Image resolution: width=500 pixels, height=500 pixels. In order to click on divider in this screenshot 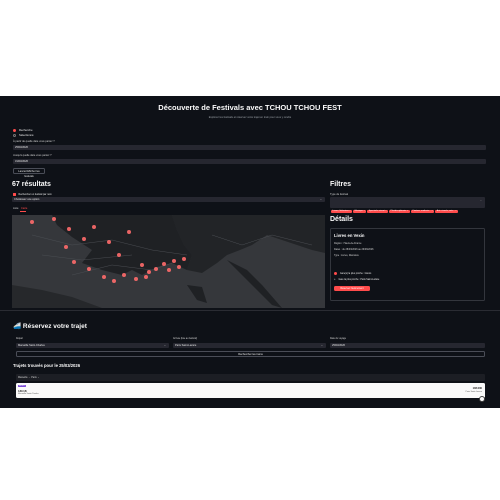, I will do `click(250, 310)`.